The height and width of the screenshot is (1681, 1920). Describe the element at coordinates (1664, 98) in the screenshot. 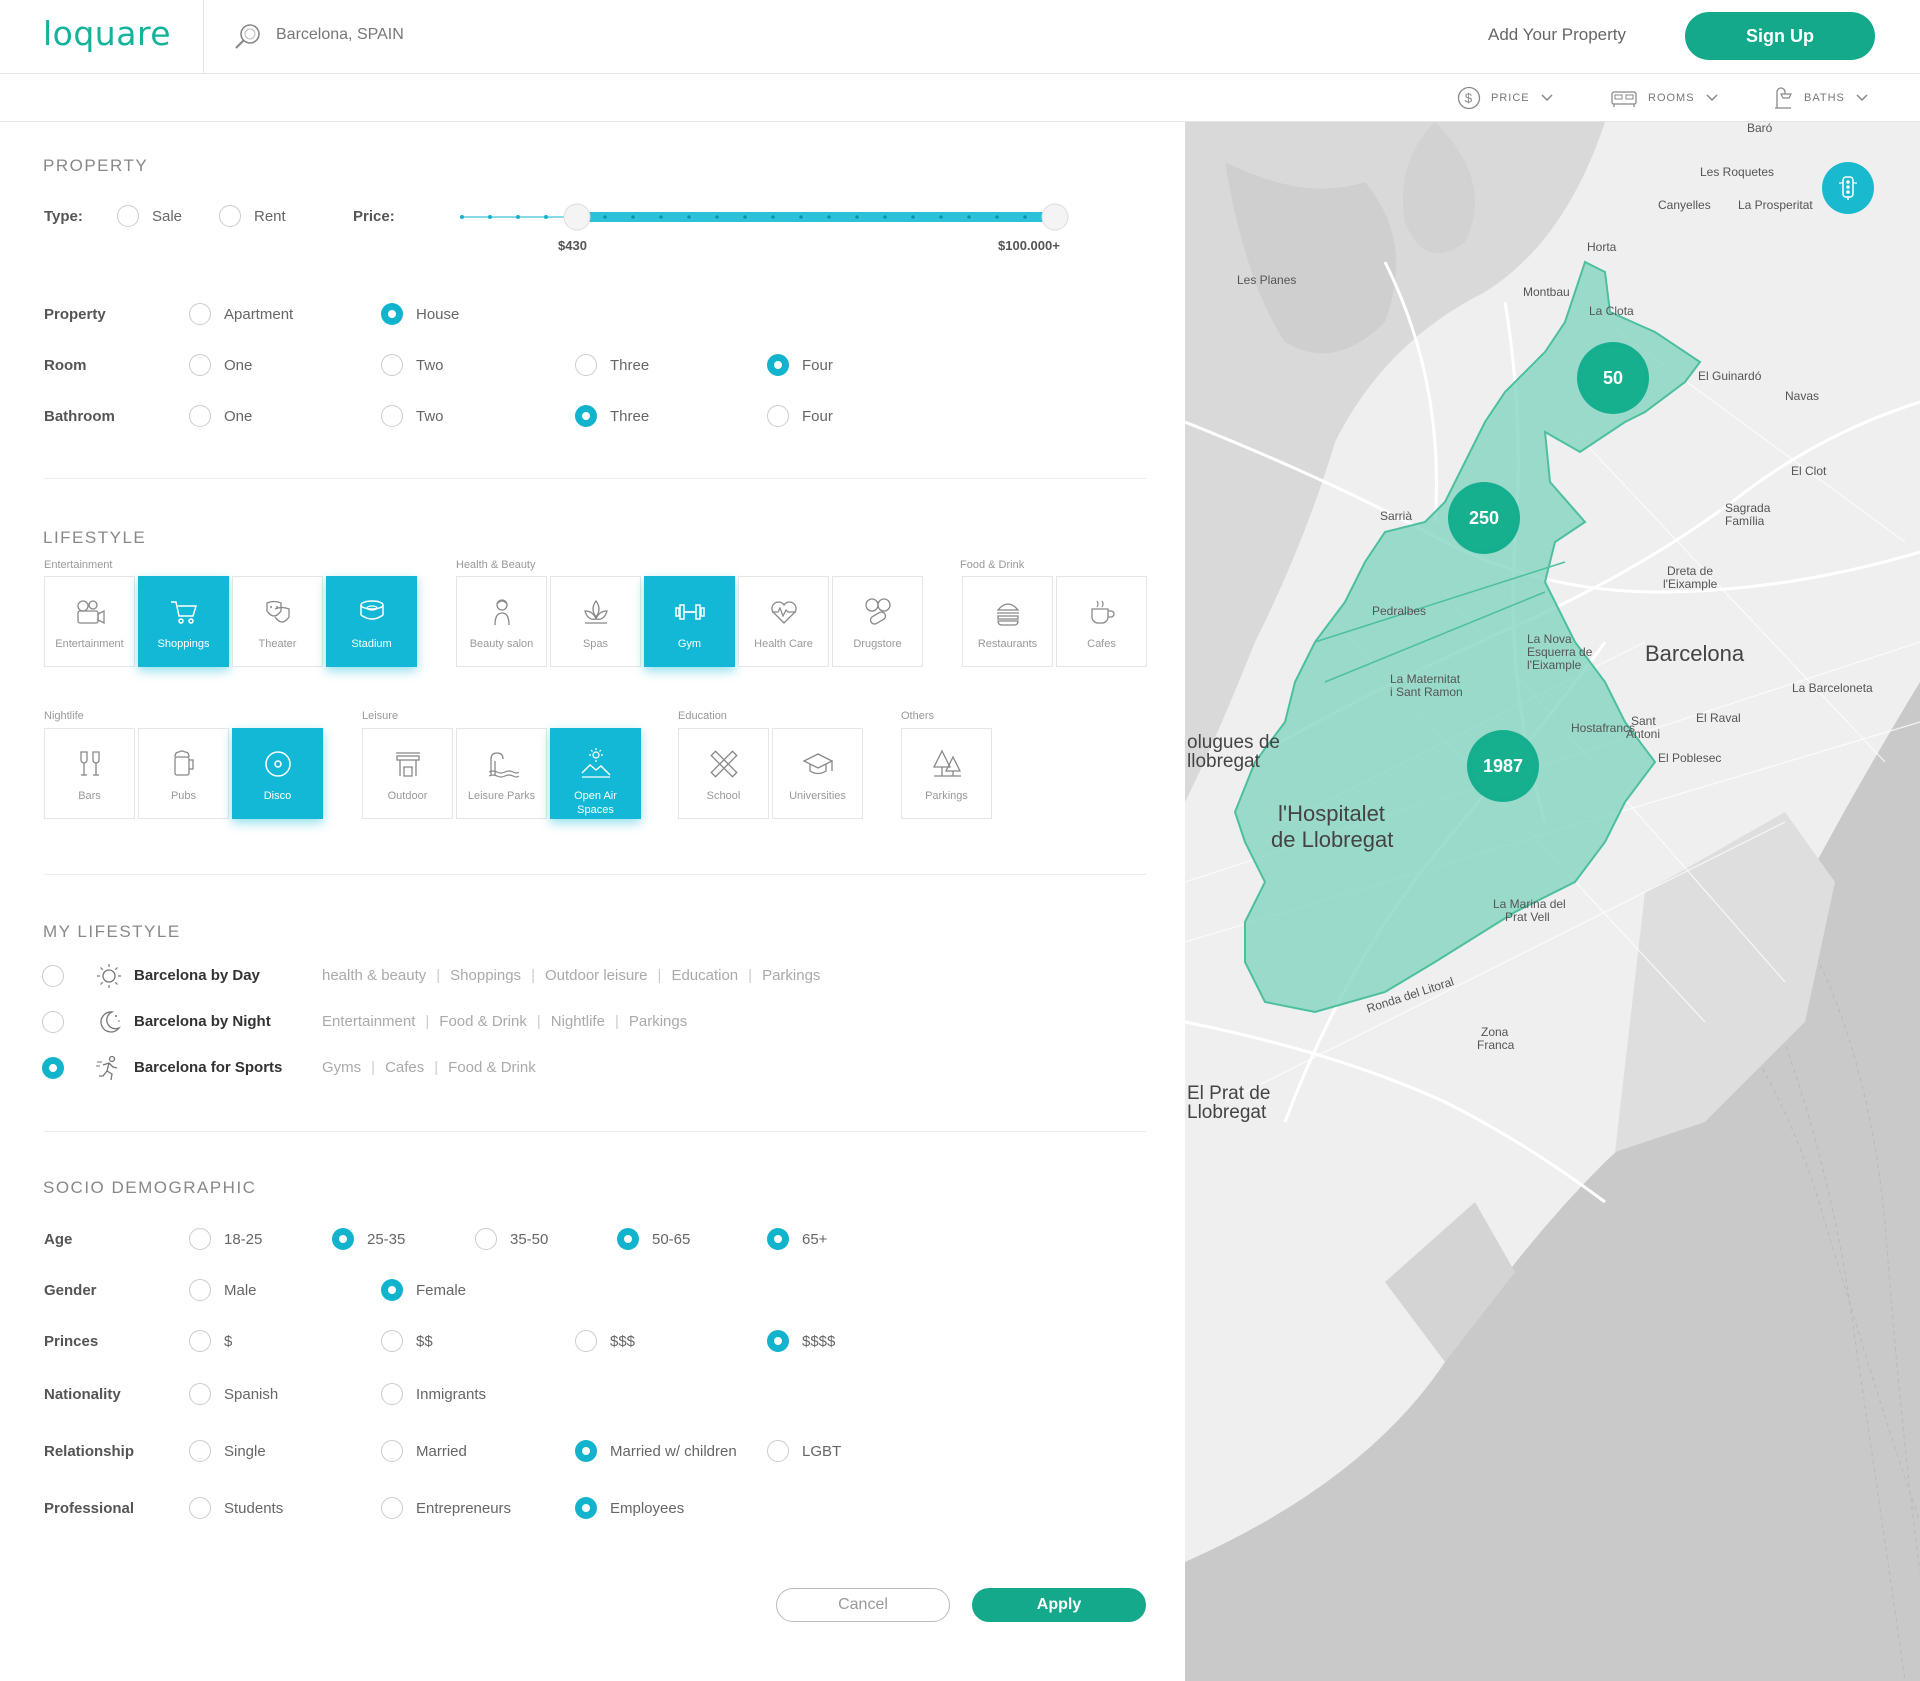

I see `rooms-filter-dropdown: ROOMS` at that location.